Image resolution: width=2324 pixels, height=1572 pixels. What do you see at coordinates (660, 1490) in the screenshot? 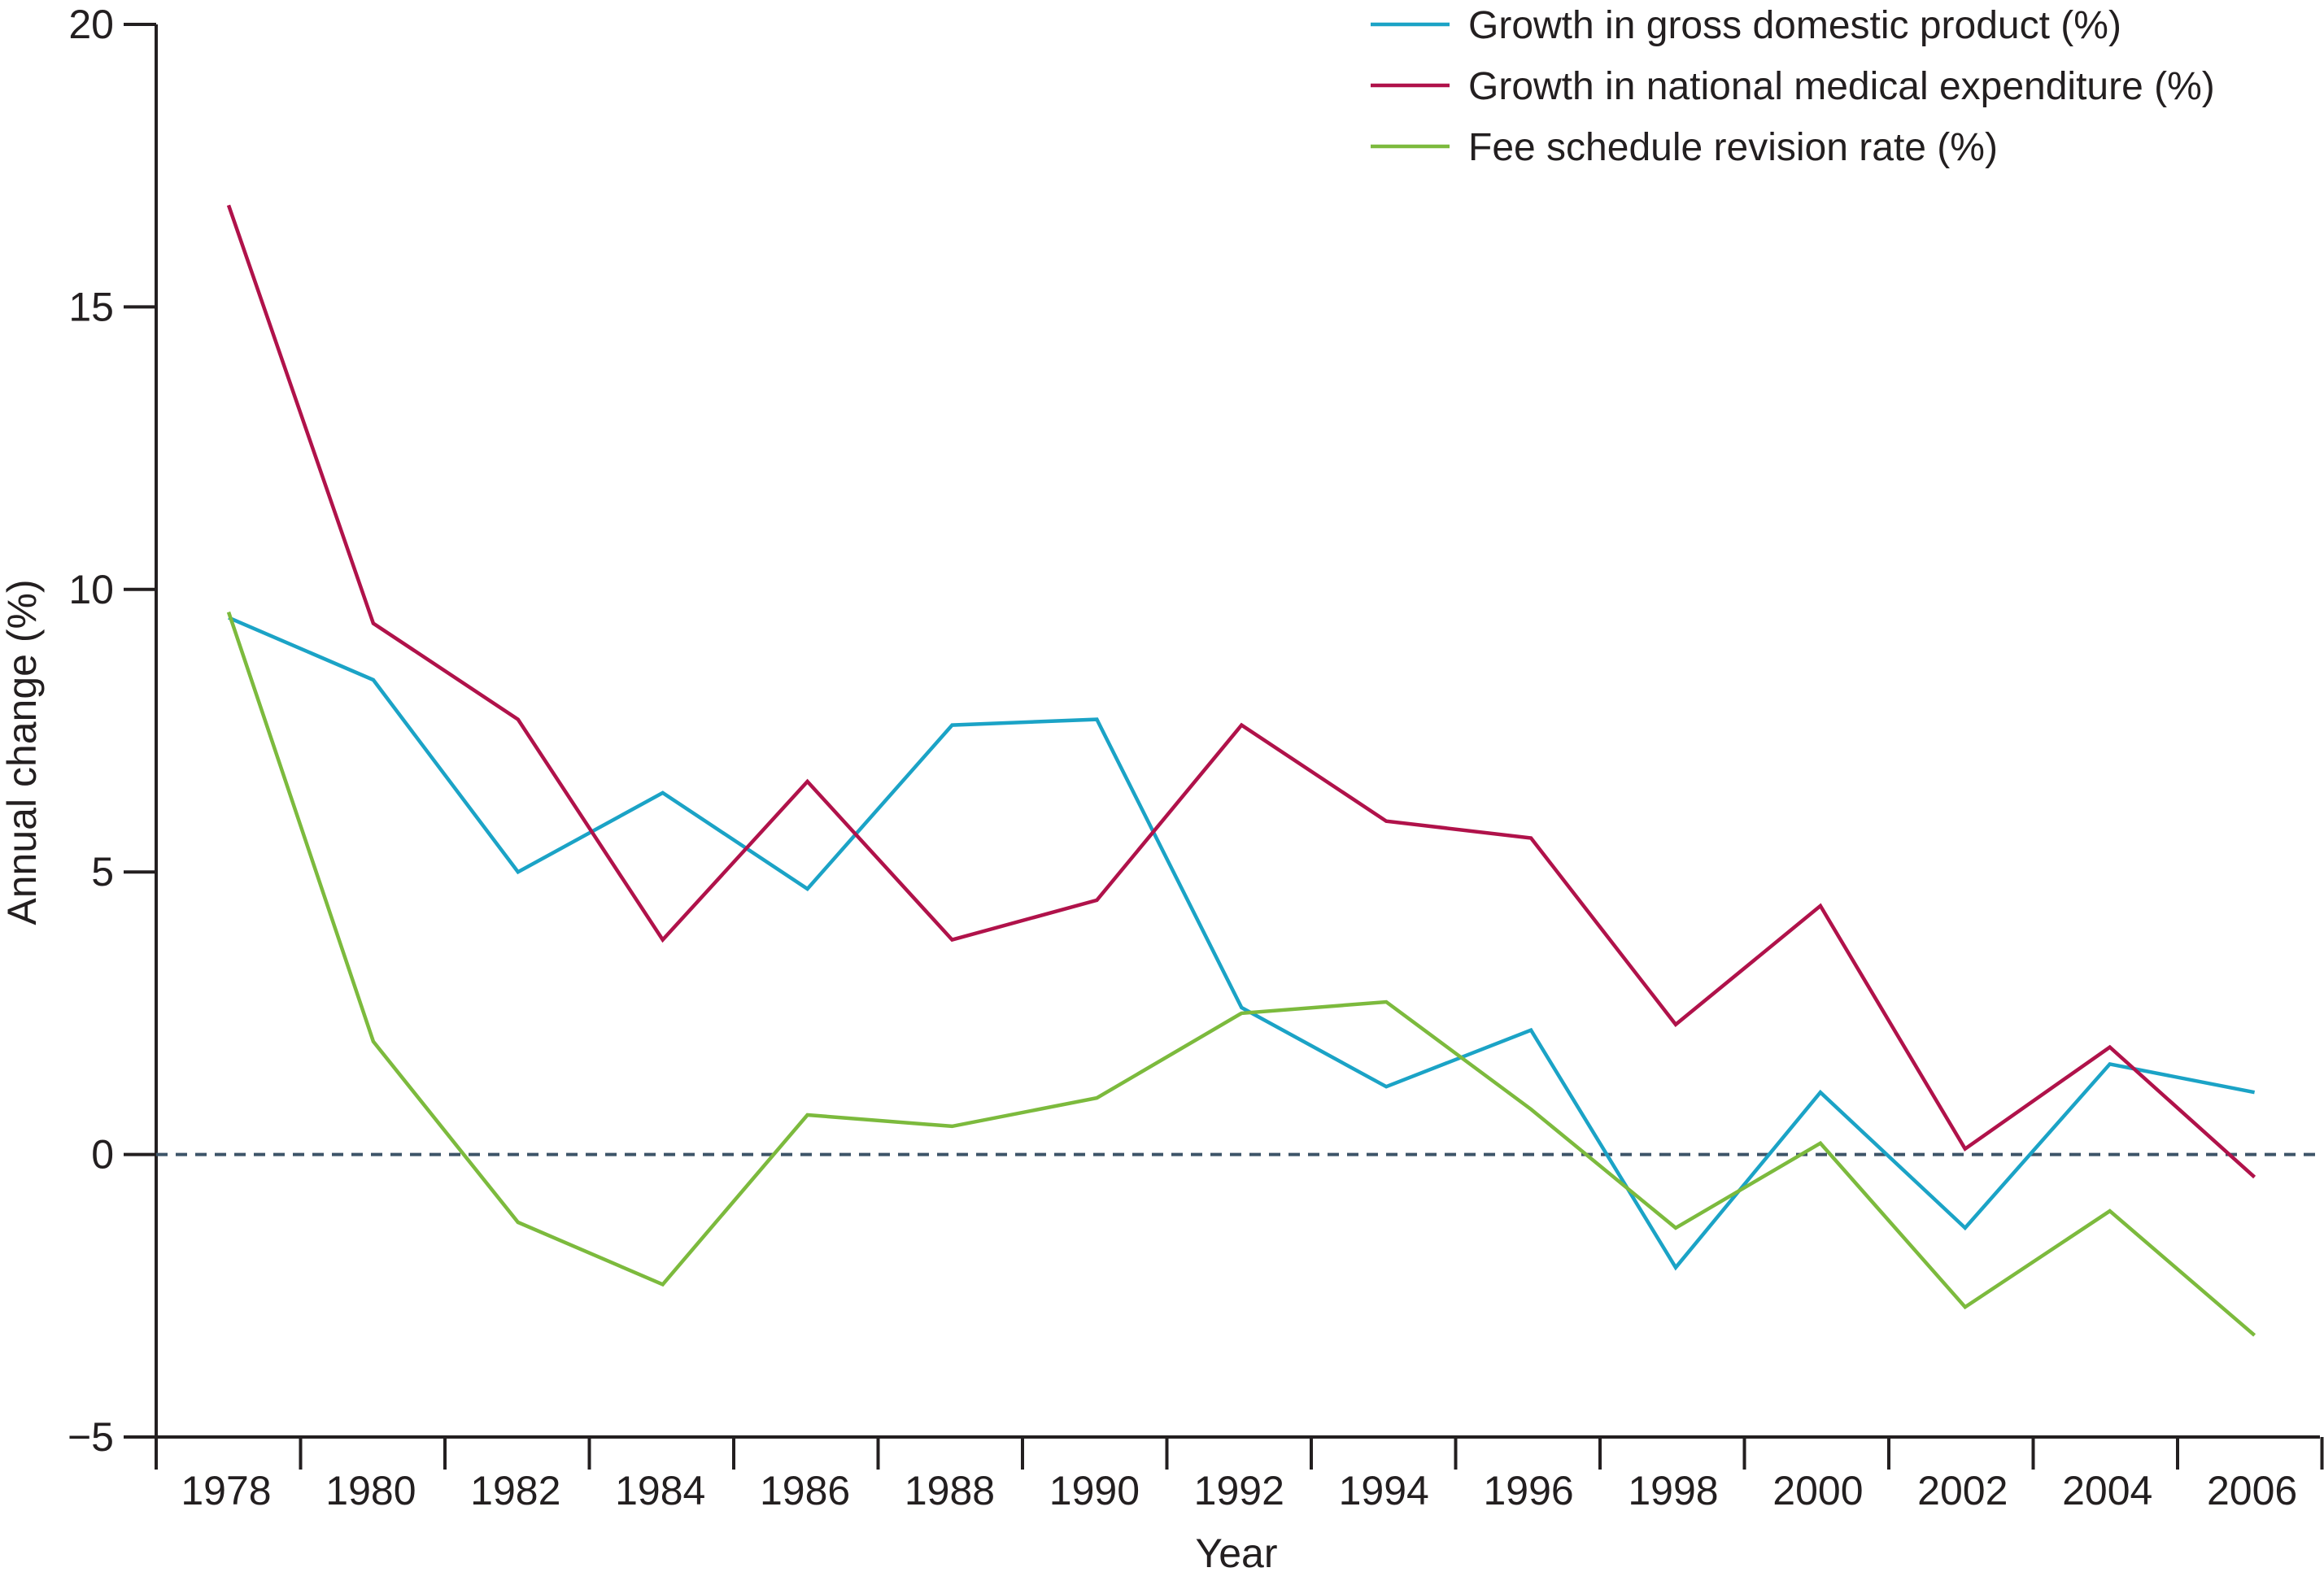
I see `x-tick-label: 1984` at bounding box center [660, 1490].